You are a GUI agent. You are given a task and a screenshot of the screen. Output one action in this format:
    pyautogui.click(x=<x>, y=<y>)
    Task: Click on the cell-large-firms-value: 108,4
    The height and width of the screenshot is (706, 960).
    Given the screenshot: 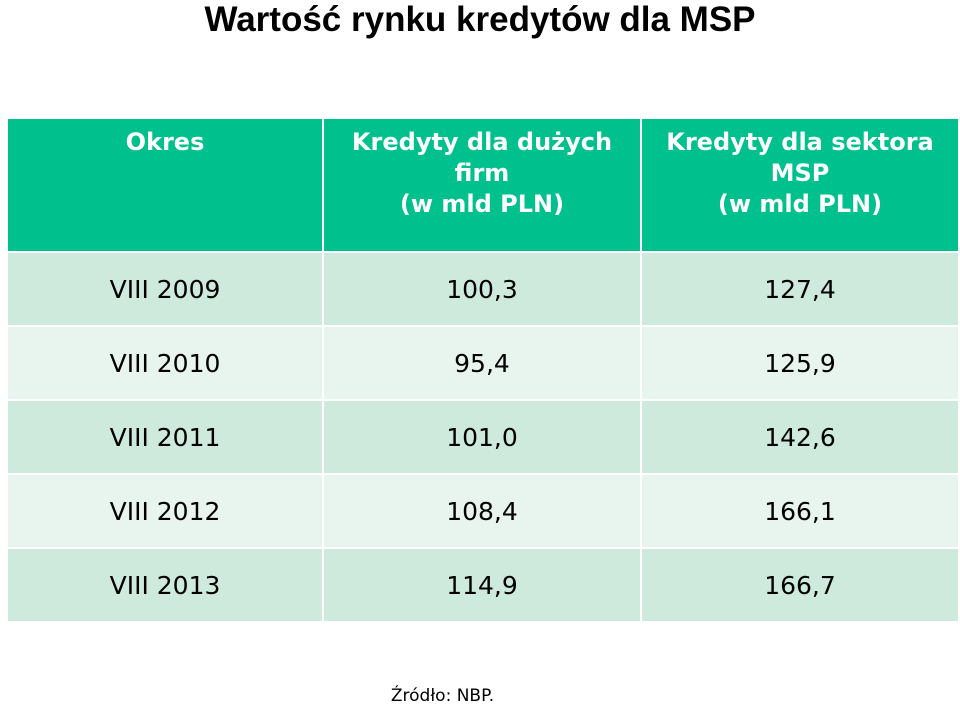 What is the action you would take?
    pyautogui.click(x=482, y=511)
    